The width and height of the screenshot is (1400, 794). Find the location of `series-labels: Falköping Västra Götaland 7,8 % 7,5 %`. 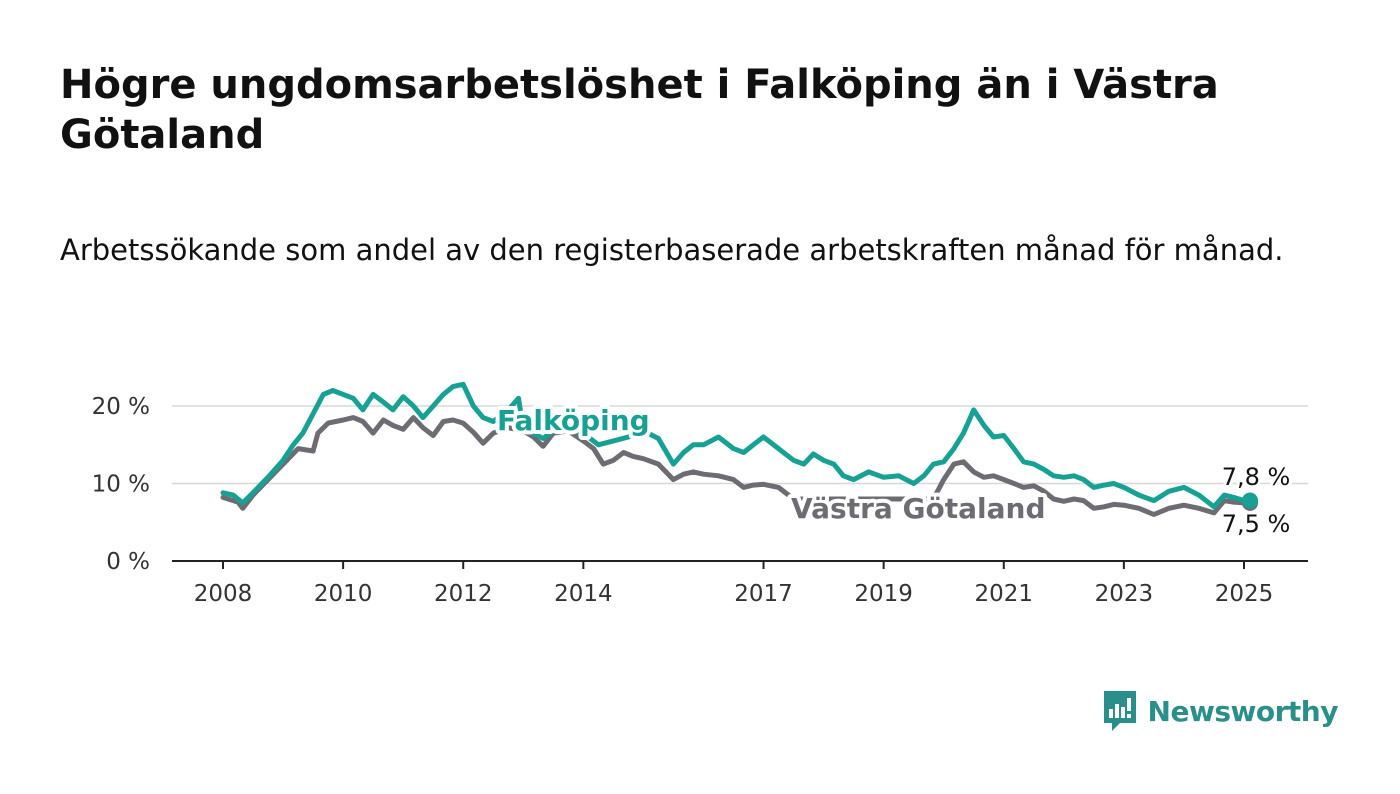

series-labels: Falköping Västra Götaland 7,8 % 7,5 % is located at coordinates (893, 470).